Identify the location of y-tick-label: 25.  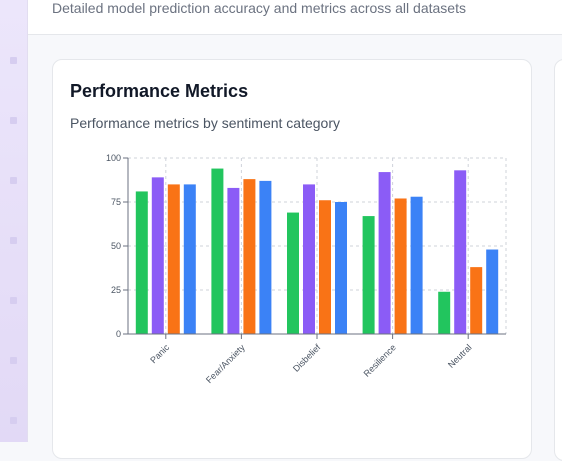
(116, 290).